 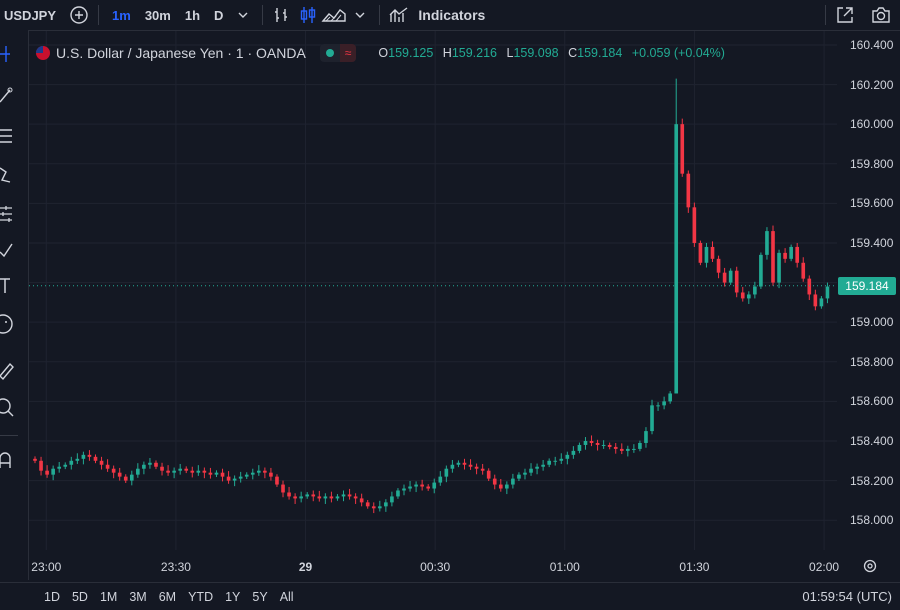 I want to click on utc-clock: 01:59:54 (UTC), so click(x=847, y=596).